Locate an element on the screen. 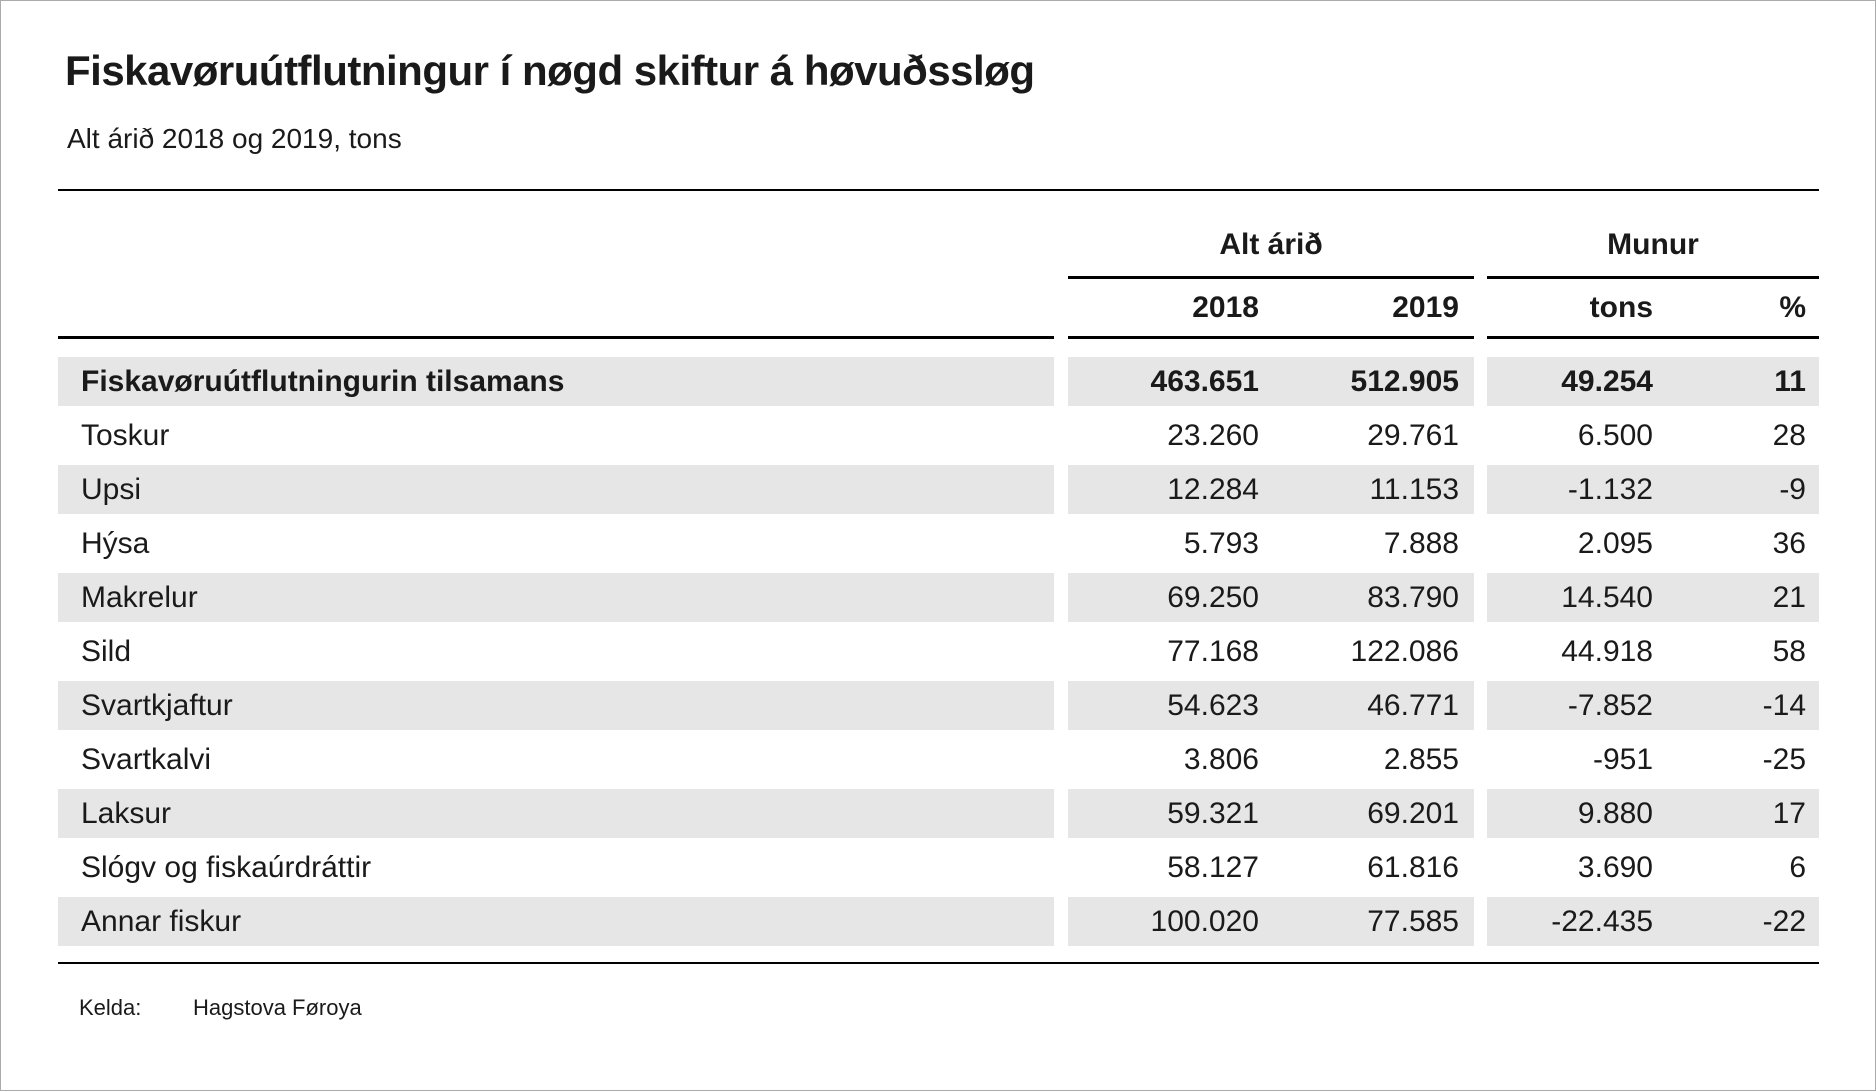 The height and width of the screenshot is (1091, 1876). row-label: Laksur is located at coordinates (556, 813).